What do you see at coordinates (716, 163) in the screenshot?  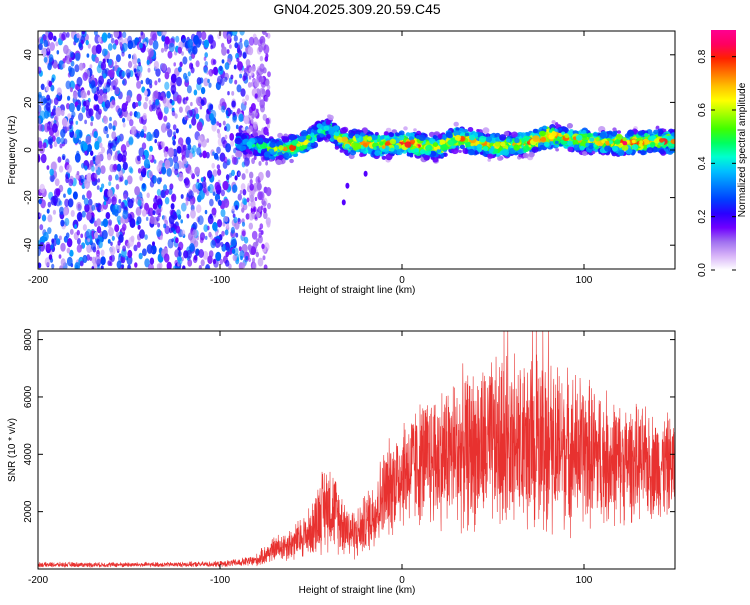 I see `colorbar-axis: 0.0 0.2 0.4 0.6 0.8` at bounding box center [716, 163].